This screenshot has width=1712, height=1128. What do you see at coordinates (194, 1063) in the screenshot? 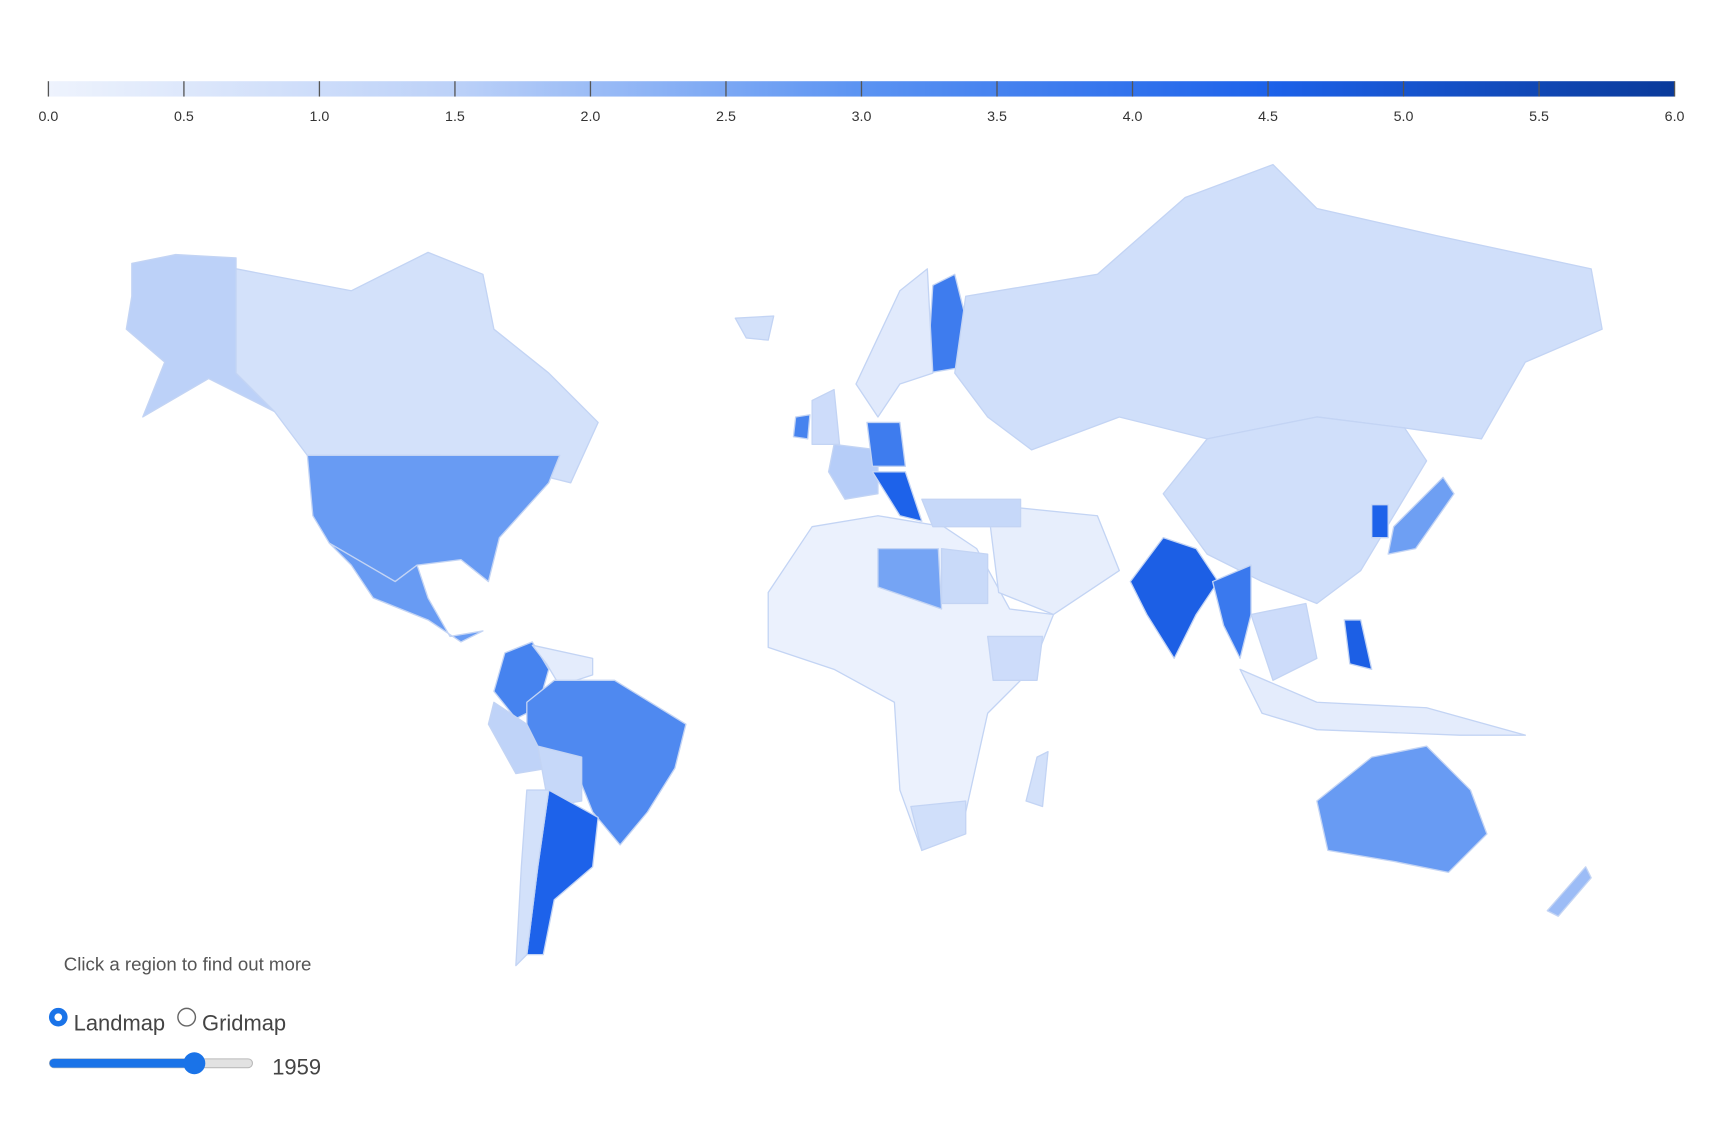
I see `slider-thumb` at bounding box center [194, 1063].